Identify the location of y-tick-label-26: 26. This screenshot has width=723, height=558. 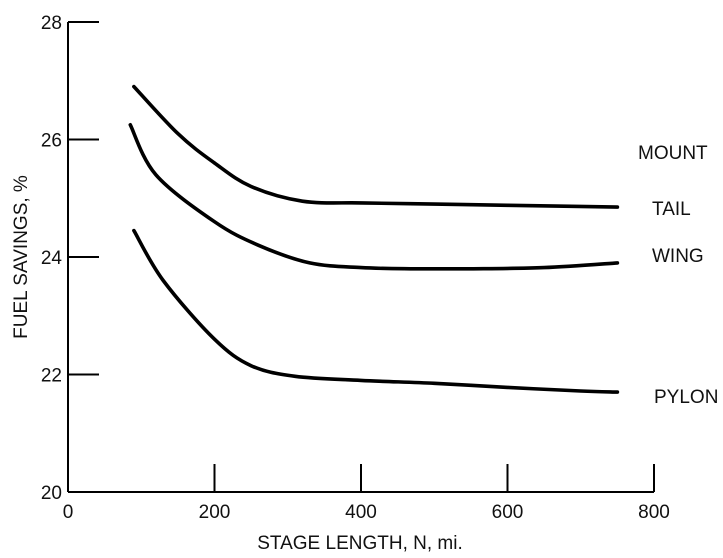
(51, 141).